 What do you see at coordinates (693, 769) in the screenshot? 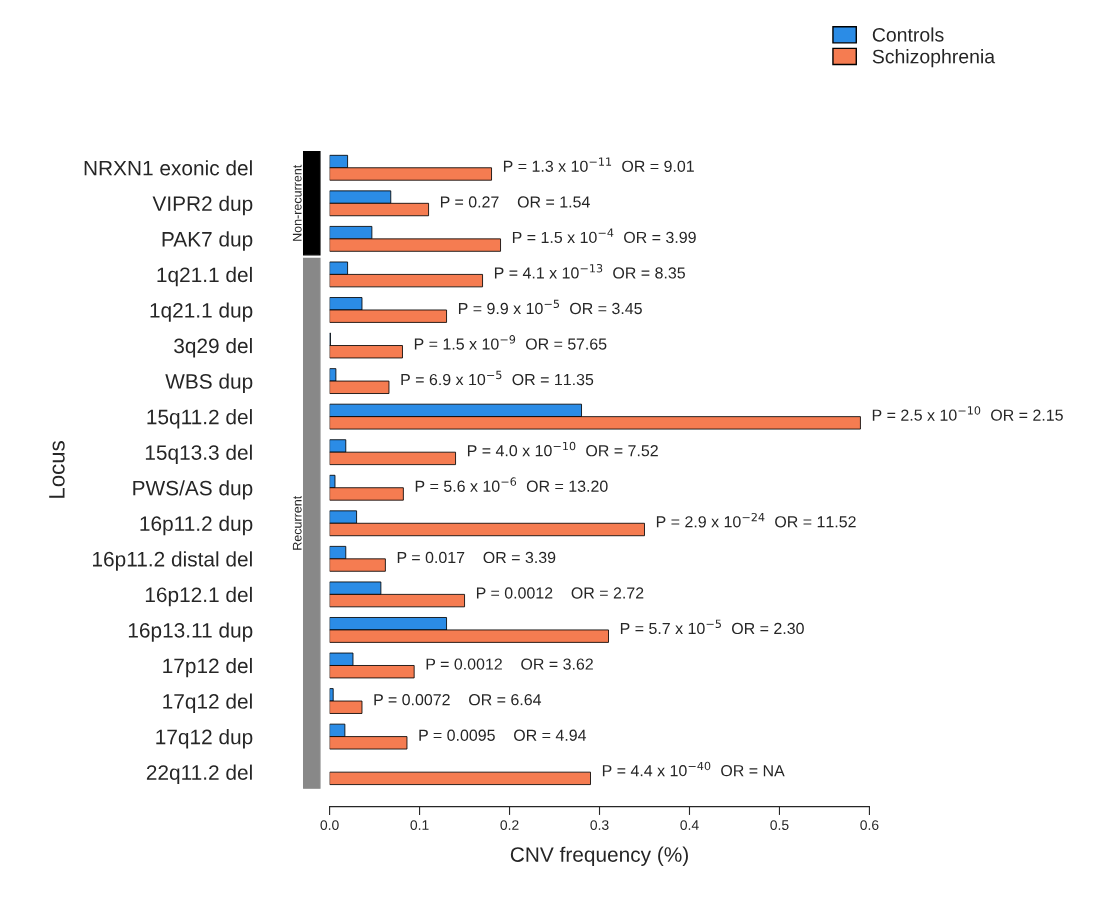
I see `annotation: P = 4.4 x 10$^{−40}$ OR = NA` at bounding box center [693, 769].